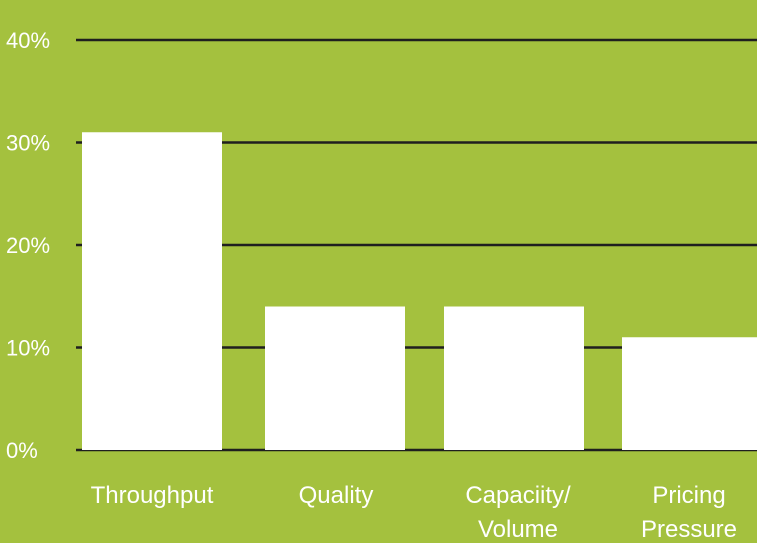  I want to click on x-category-label: Pressure, so click(689, 529).